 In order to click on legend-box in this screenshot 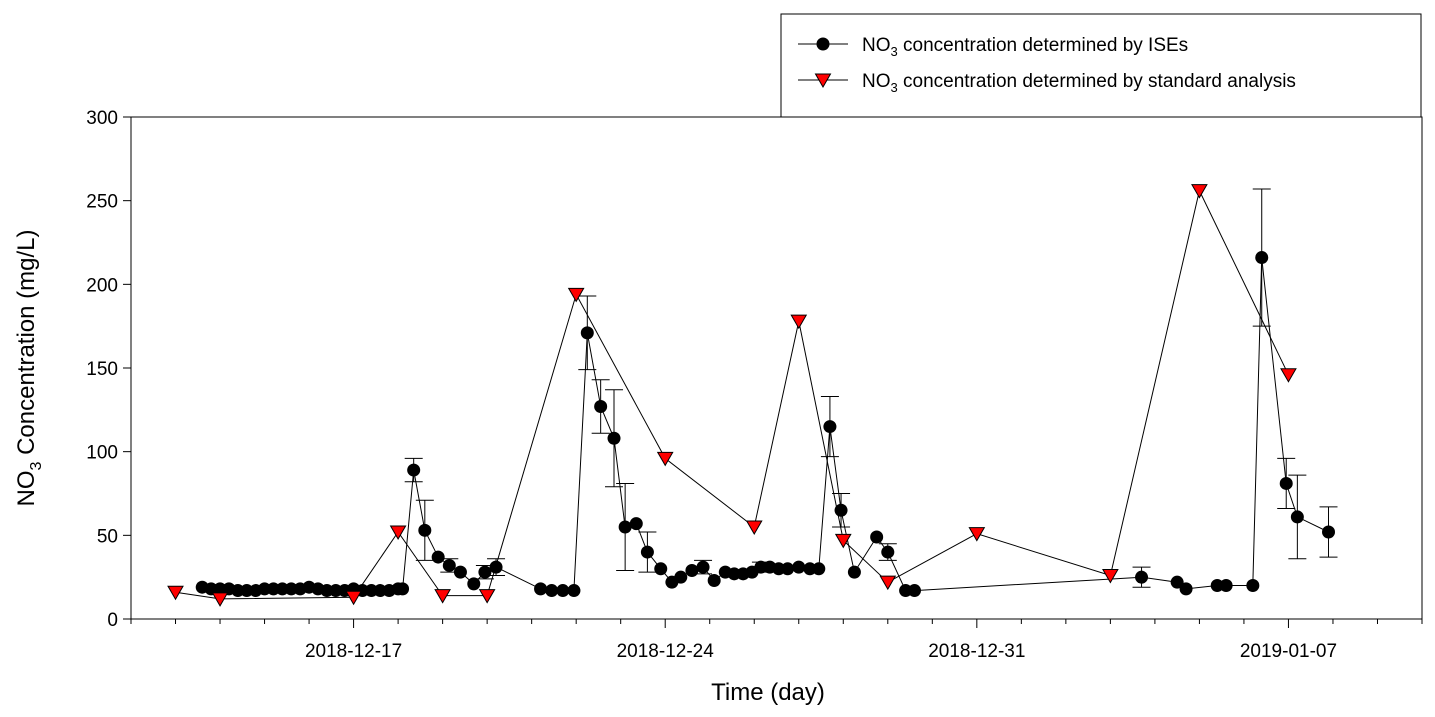, I will do `click(1101, 65)`.